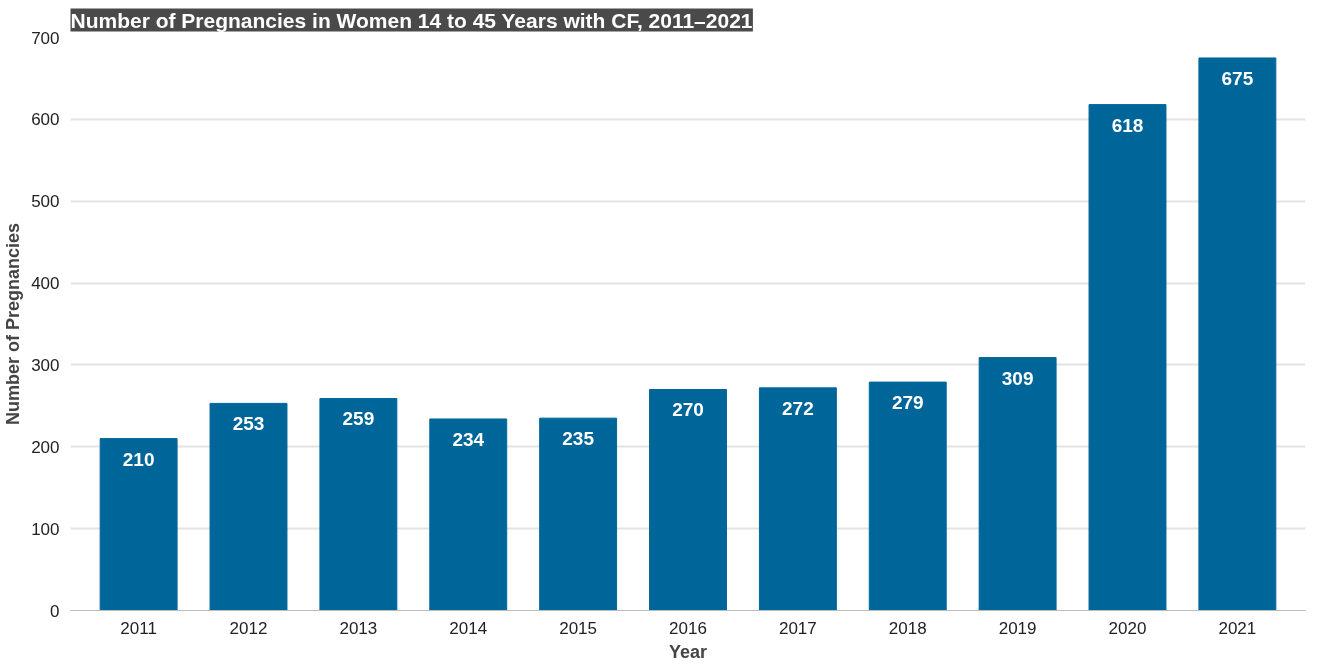 The width and height of the screenshot is (1338, 672). What do you see at coordinates (45, 447) in the screenshot?
I see `y-tick-label: 200` at bounding box center [45, 447].